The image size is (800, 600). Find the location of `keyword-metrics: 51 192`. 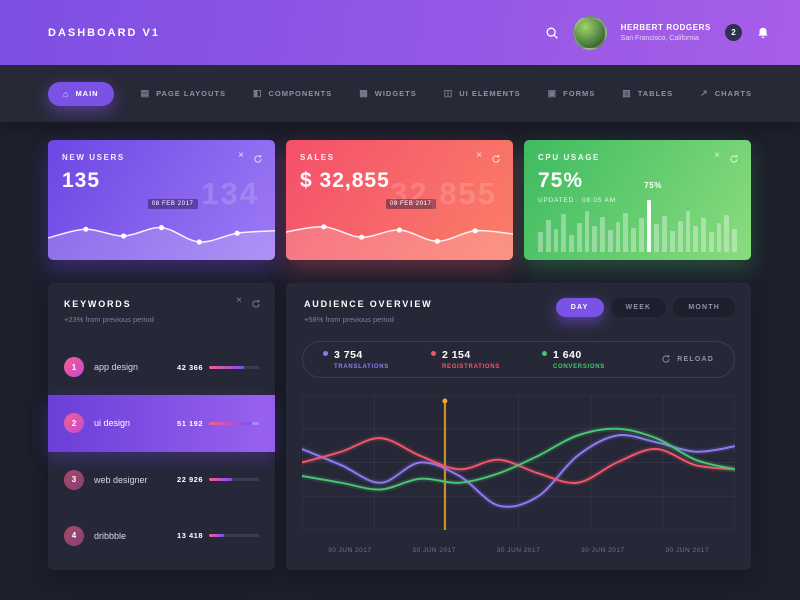

keyword-metrics: 51 192 is located at coordinates (218, 423).